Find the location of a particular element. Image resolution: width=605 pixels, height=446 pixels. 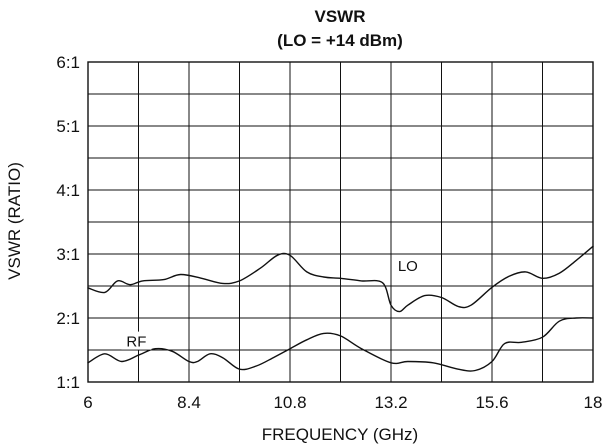

y-tick-label: 5:1 is located at coordinates (68, 126).